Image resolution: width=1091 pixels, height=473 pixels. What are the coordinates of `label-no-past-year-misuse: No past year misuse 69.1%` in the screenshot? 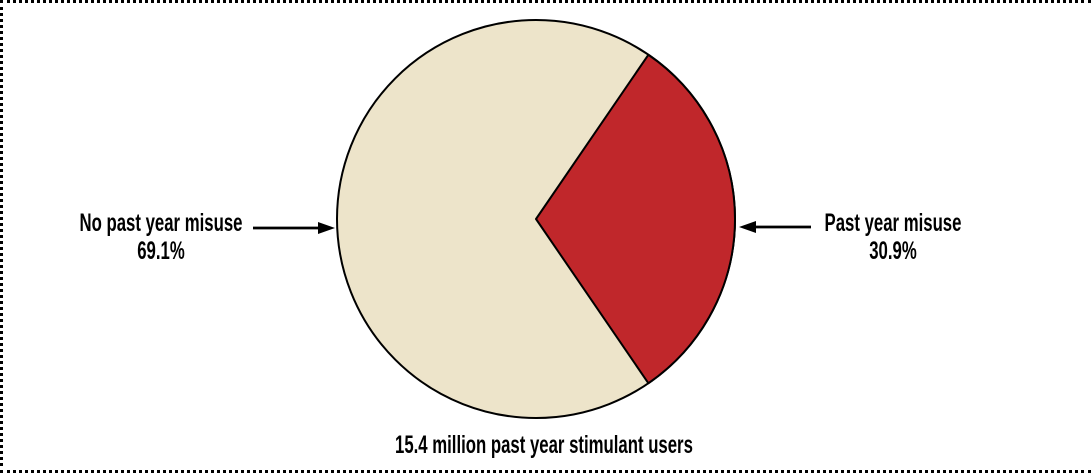 It's located at (161, 237).